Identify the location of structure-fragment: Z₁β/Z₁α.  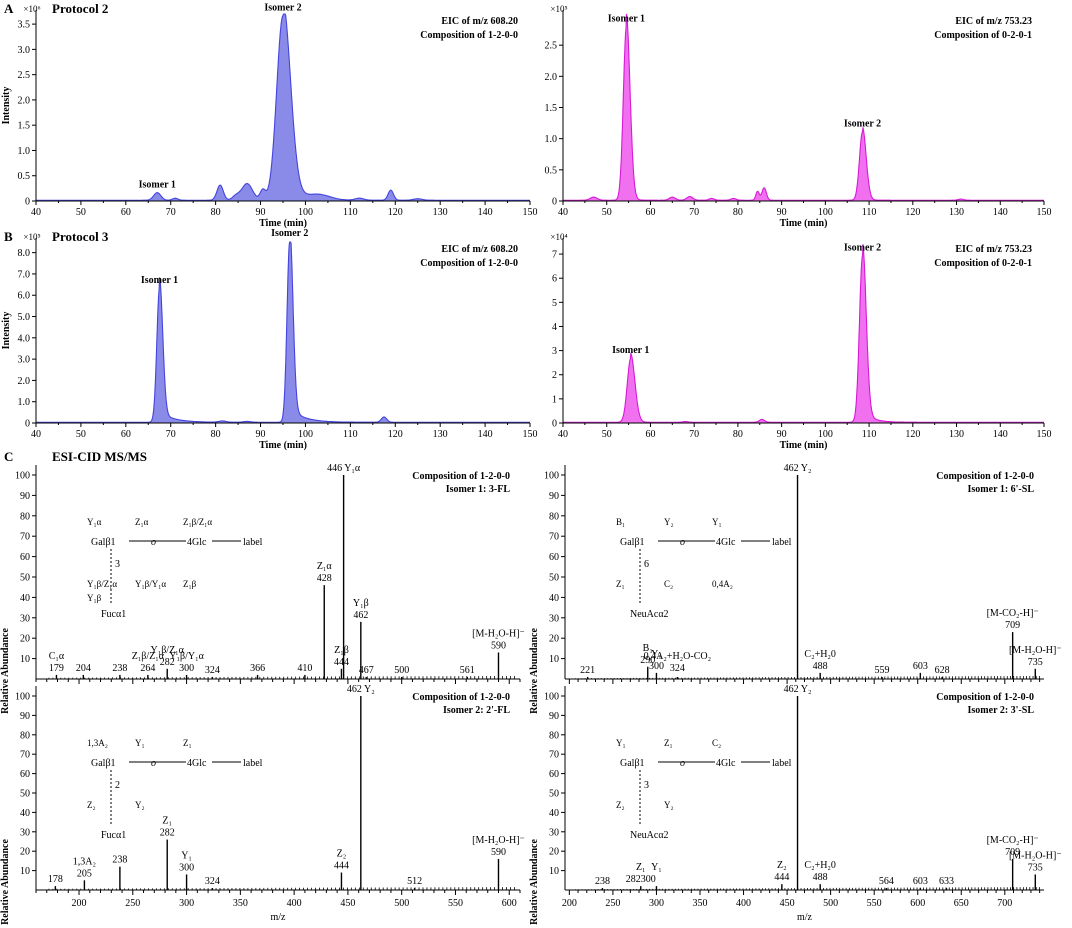
(197, 522).